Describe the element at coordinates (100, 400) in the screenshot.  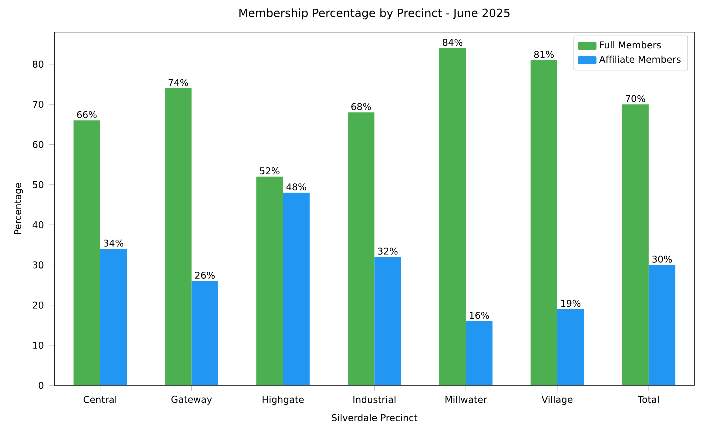
I see `x-tick-label: Central` at that location.